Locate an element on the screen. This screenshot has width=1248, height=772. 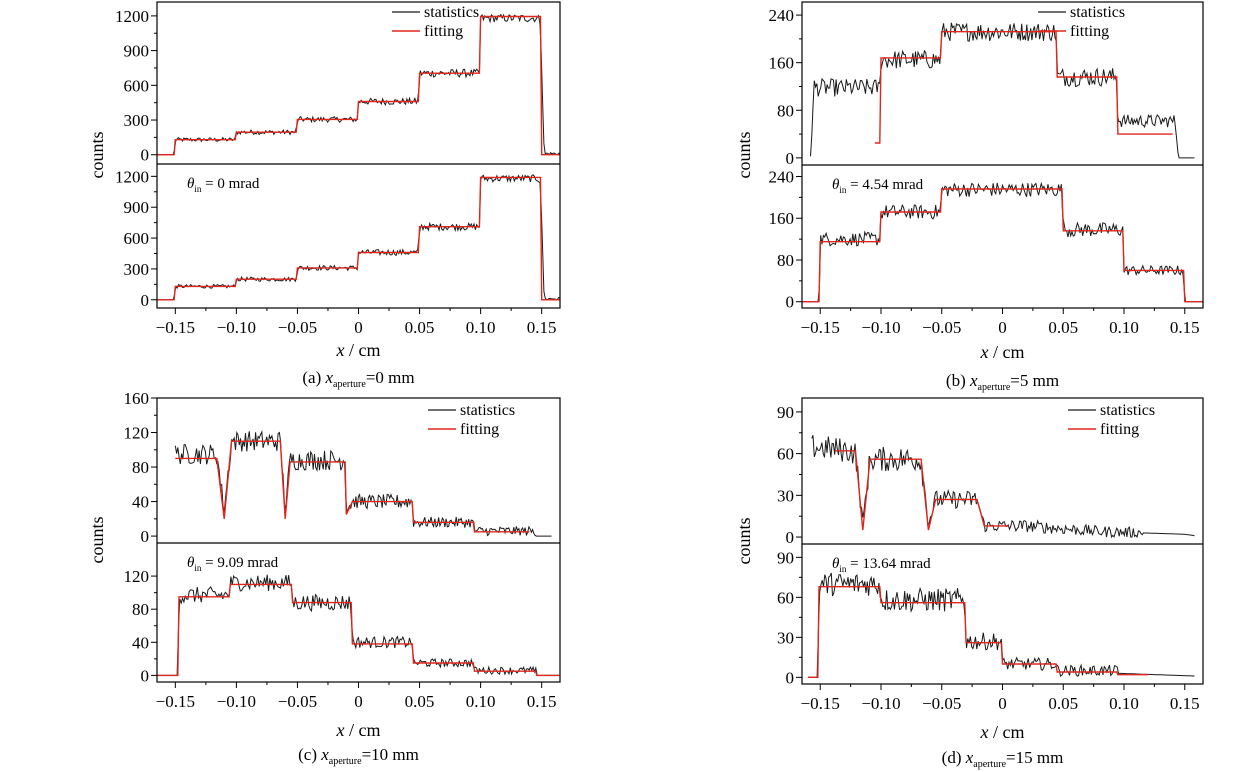
panel-bottom: 0 30 60 90 θin = 13.64 mrad is located at coordinates (986, 617).